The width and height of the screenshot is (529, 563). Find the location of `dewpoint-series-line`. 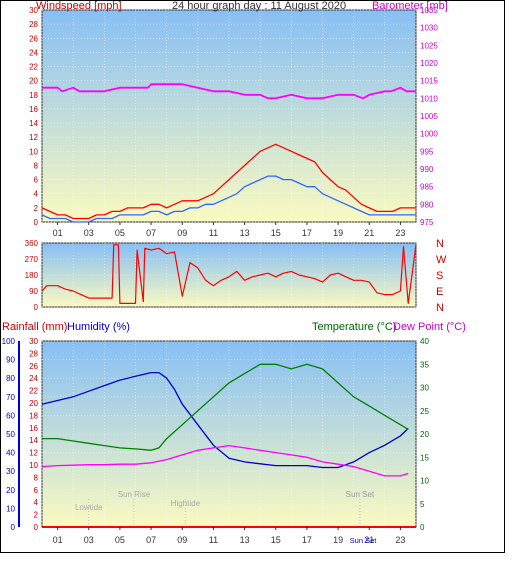

dewpoint-series-line is located at coordinates (225, 460).